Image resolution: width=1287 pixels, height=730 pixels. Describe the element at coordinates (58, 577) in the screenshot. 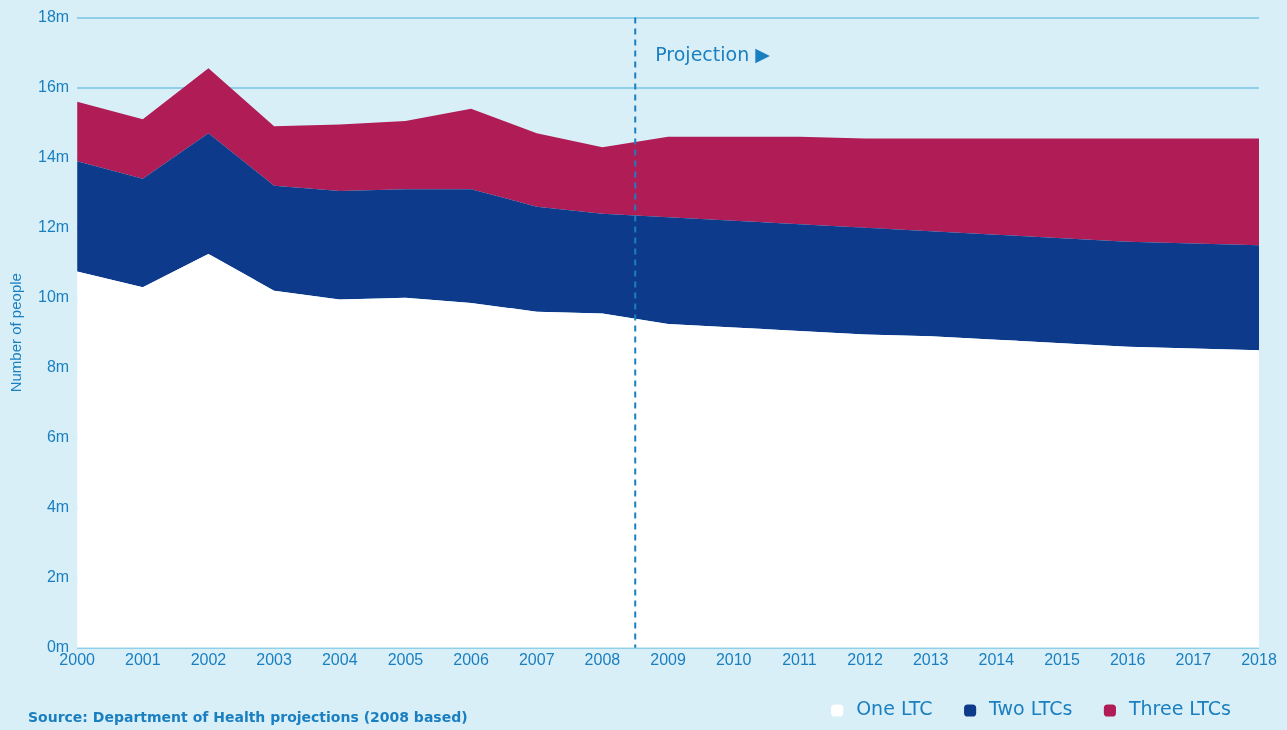

I see `y-tick-label: 2m` at that location.